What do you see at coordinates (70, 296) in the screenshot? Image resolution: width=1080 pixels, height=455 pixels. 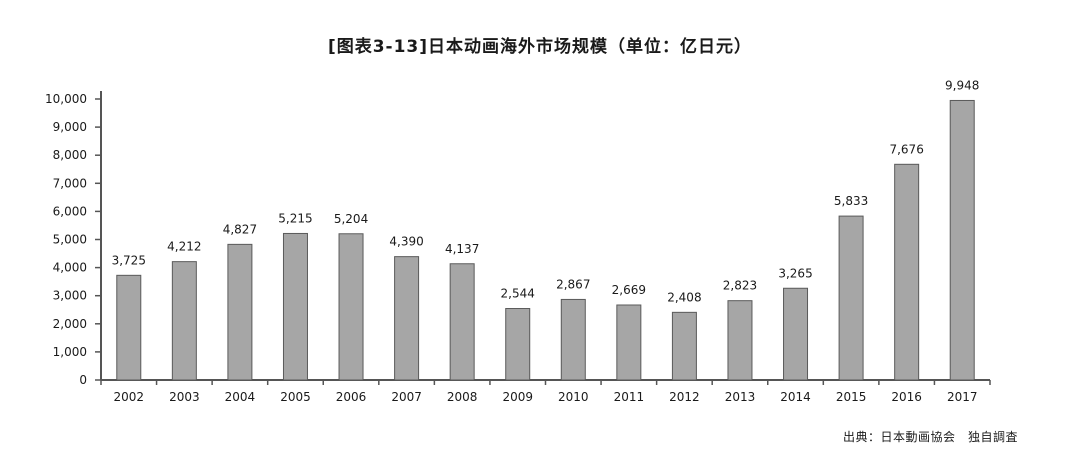 I see `y-tick-label: 3,000` at bounding box center [70, 296].